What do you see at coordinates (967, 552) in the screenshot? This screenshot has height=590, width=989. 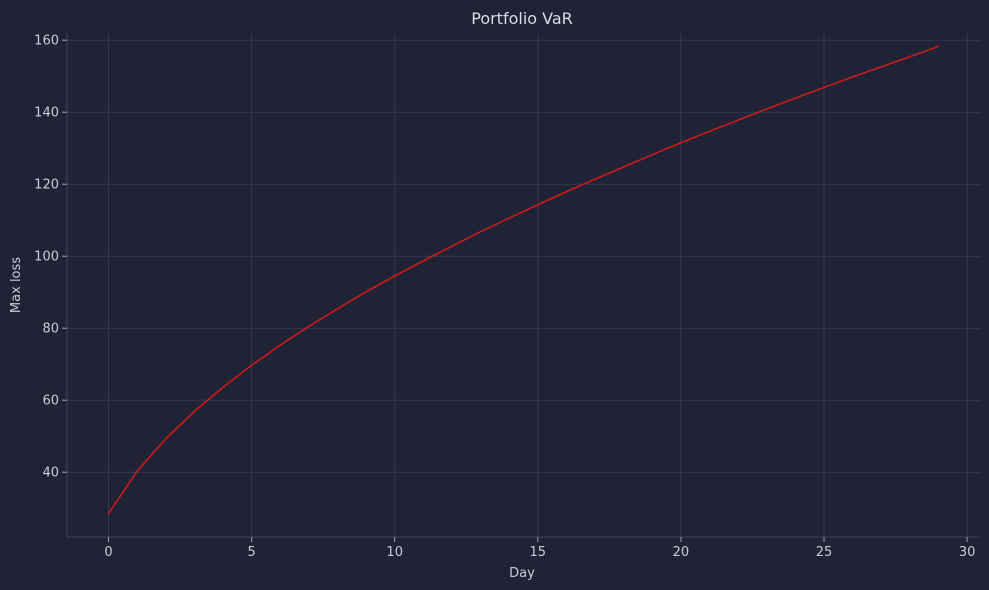 I see `x-tick-label: 30` at bounding box center [967, 552].